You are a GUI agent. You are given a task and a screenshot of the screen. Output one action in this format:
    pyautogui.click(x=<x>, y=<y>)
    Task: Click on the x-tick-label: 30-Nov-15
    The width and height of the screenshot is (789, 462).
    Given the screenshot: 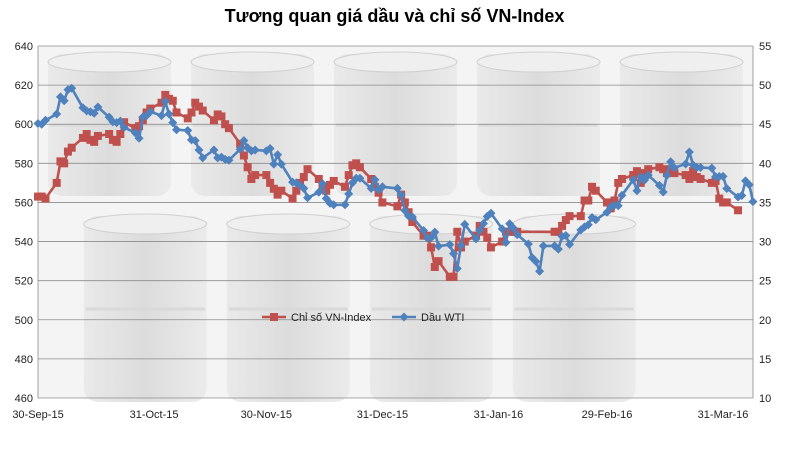 What is the action you would take?
    pyautogui.click(x=266, y=415)
    